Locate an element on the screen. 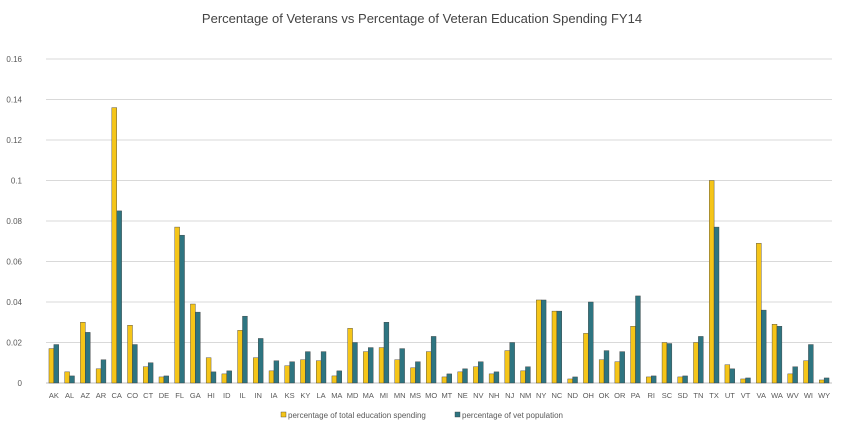 This screenshot has height=433, width=845. bar-vet-population-mo is located at coordinates (433, 360).